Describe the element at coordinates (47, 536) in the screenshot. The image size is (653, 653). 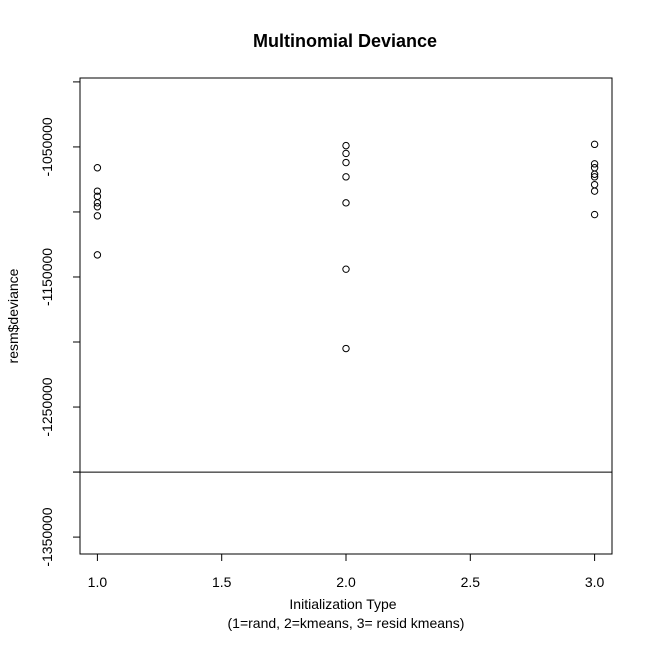
I see `y-tick-label: -1350000` at that location.